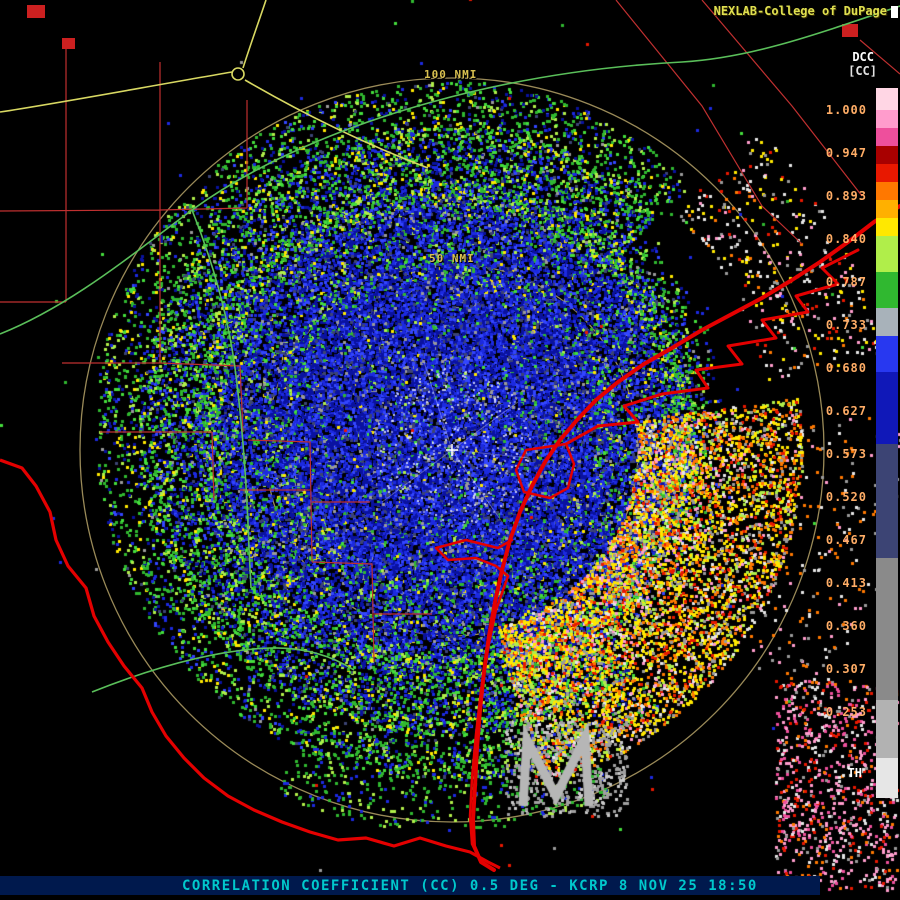 Image resolution: width=900 pixels, height=900 pixels. I want to click on banner-logo-mark, so click(894, 12).